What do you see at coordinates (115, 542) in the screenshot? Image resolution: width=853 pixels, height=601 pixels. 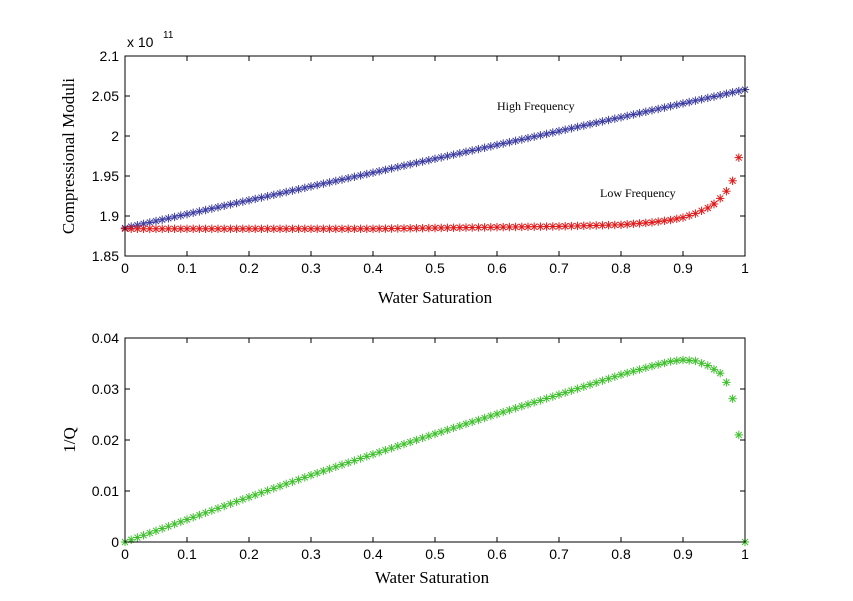 I see `y-tick-label: 0` at bounding box center [115, 542].